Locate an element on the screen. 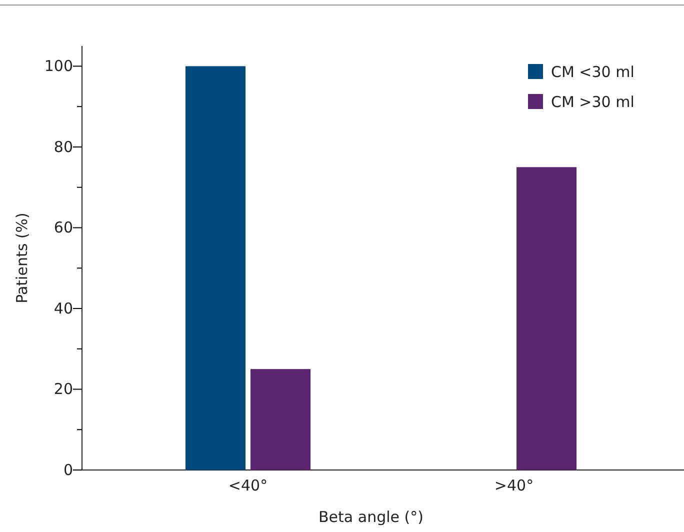 The height and width of the screenshot is (532, 684). y-axis-title: Patients (%) is located at coordinates (22, 258).